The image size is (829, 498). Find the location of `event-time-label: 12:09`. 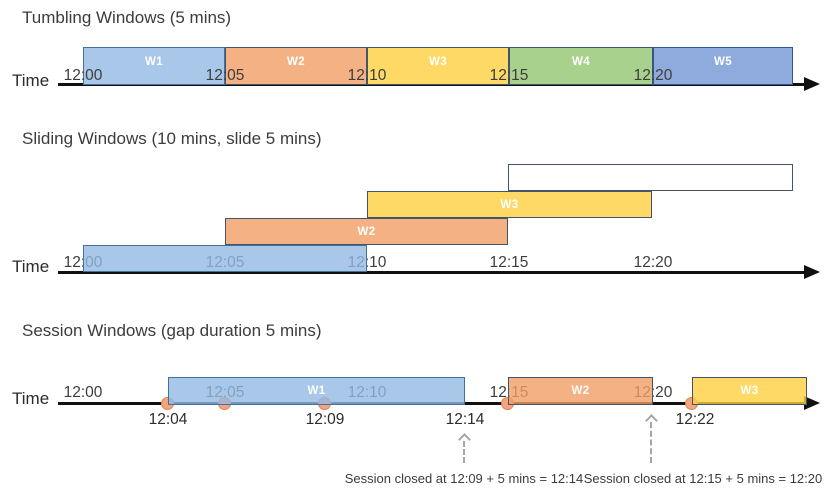

event-time-label: 12:09 is located at coordinates (325, 419).